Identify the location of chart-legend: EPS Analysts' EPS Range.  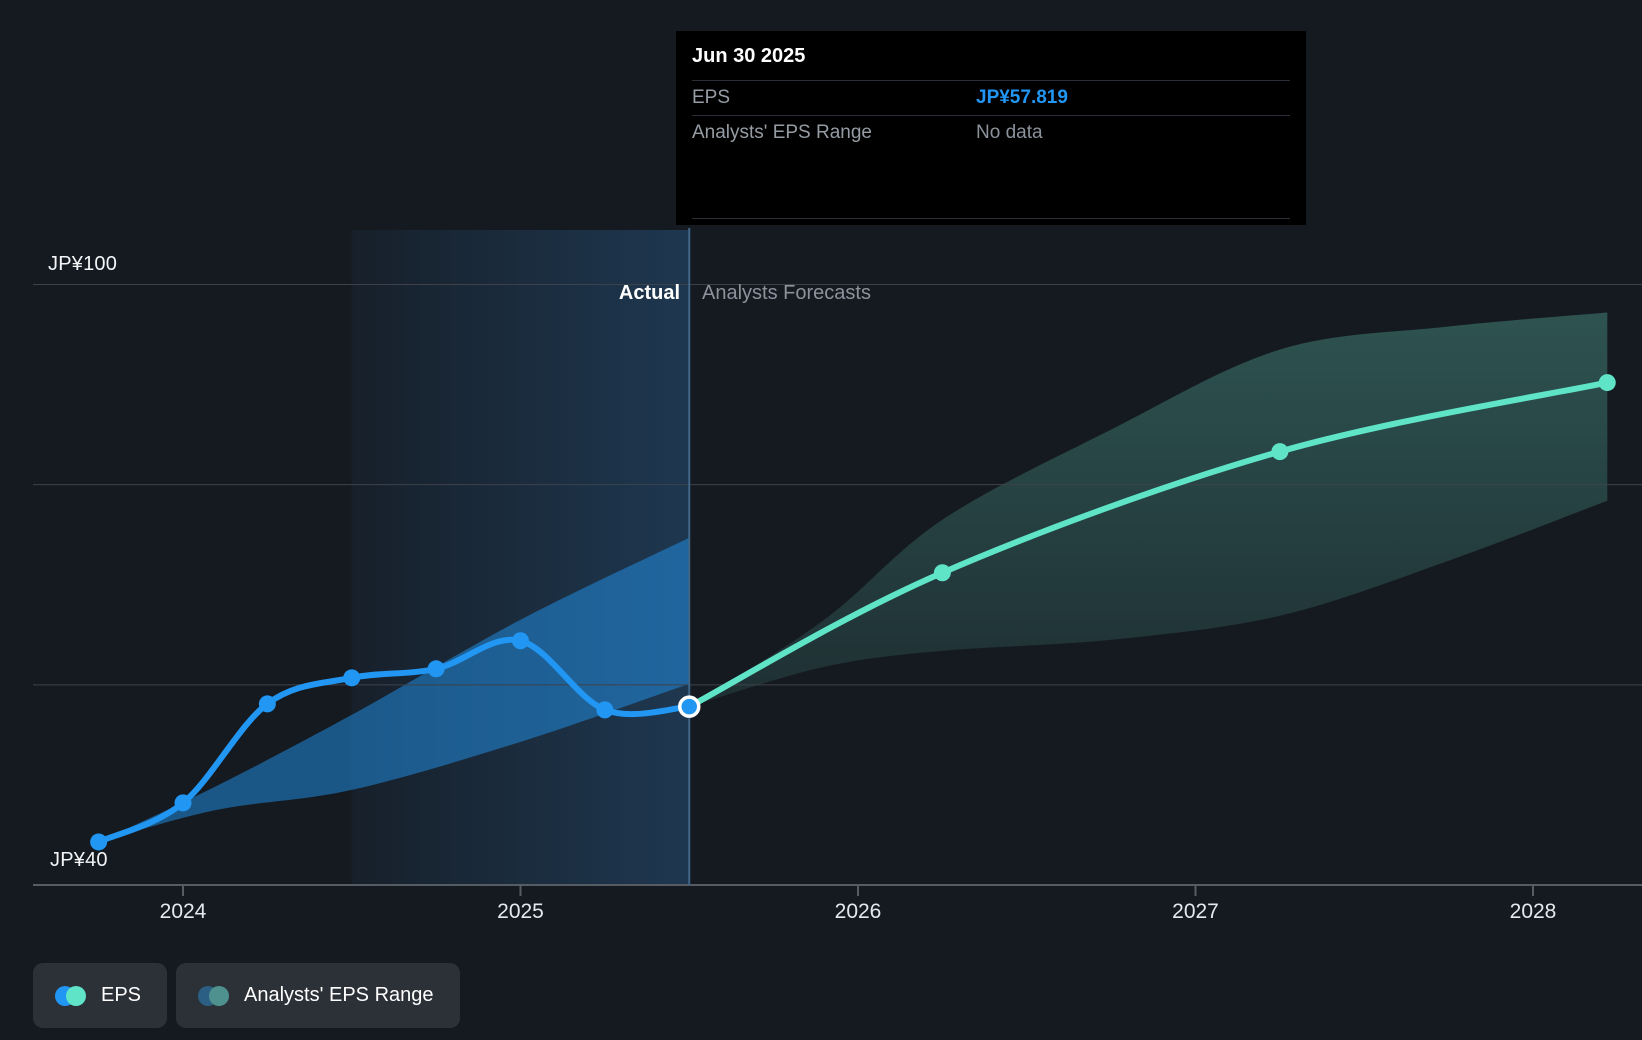
(246, 995).